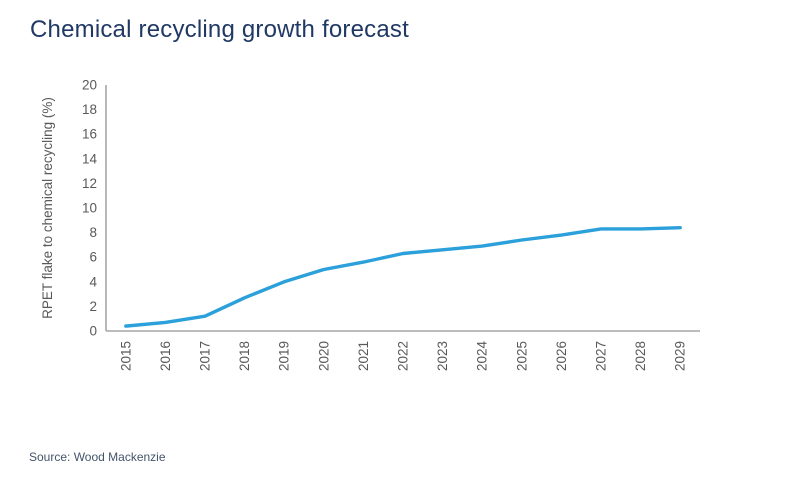 This screenshot has width=800, height=480. What do you see at coordinates (680, 356) in the screenshot?
I see `x-tick-label: 2029` at bounding box center [680, 356].